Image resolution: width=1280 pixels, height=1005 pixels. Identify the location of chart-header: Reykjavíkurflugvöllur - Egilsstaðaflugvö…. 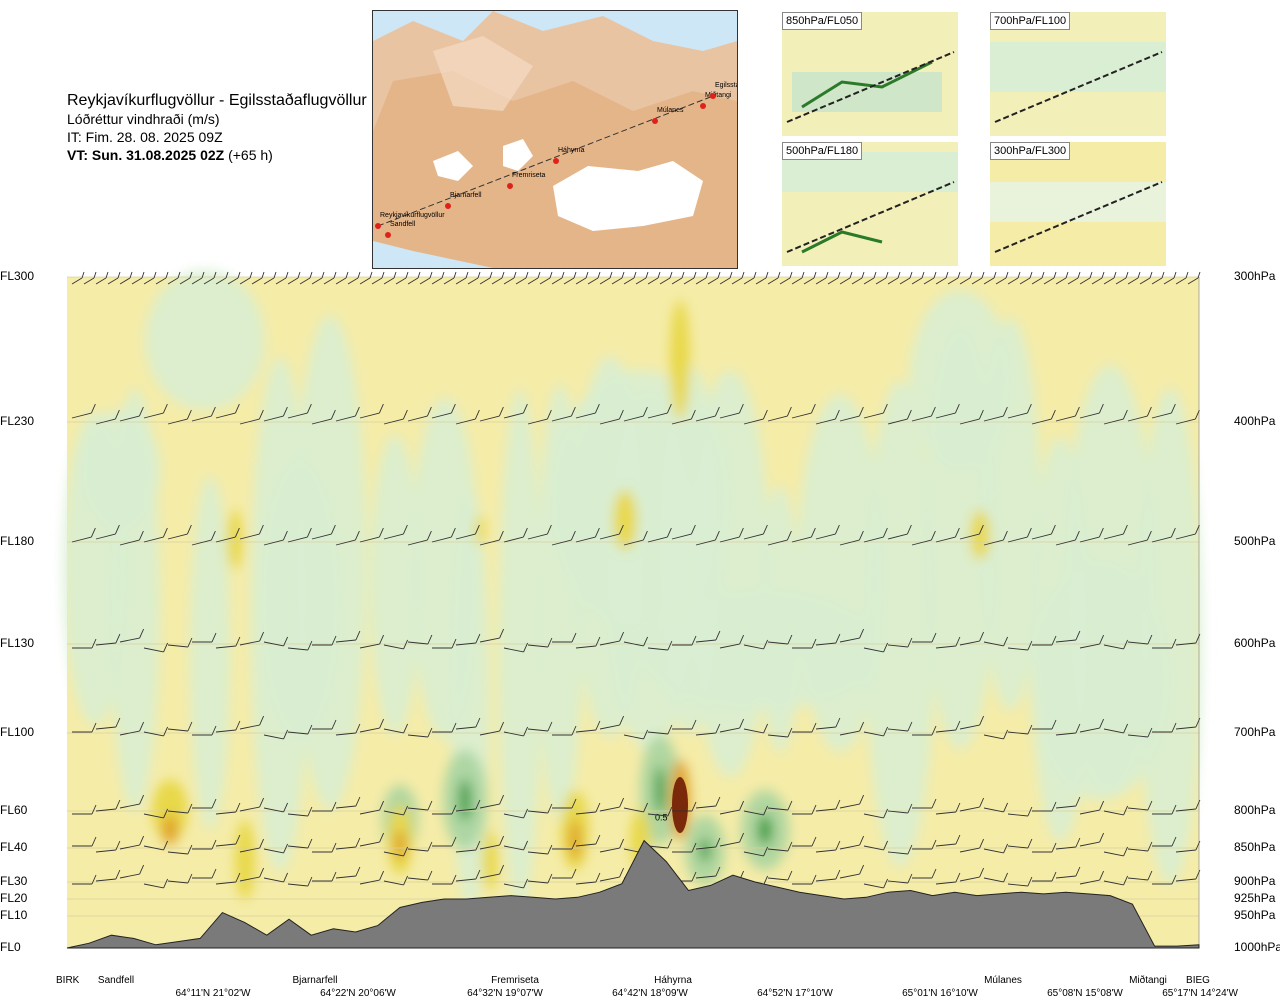
(217, 128).